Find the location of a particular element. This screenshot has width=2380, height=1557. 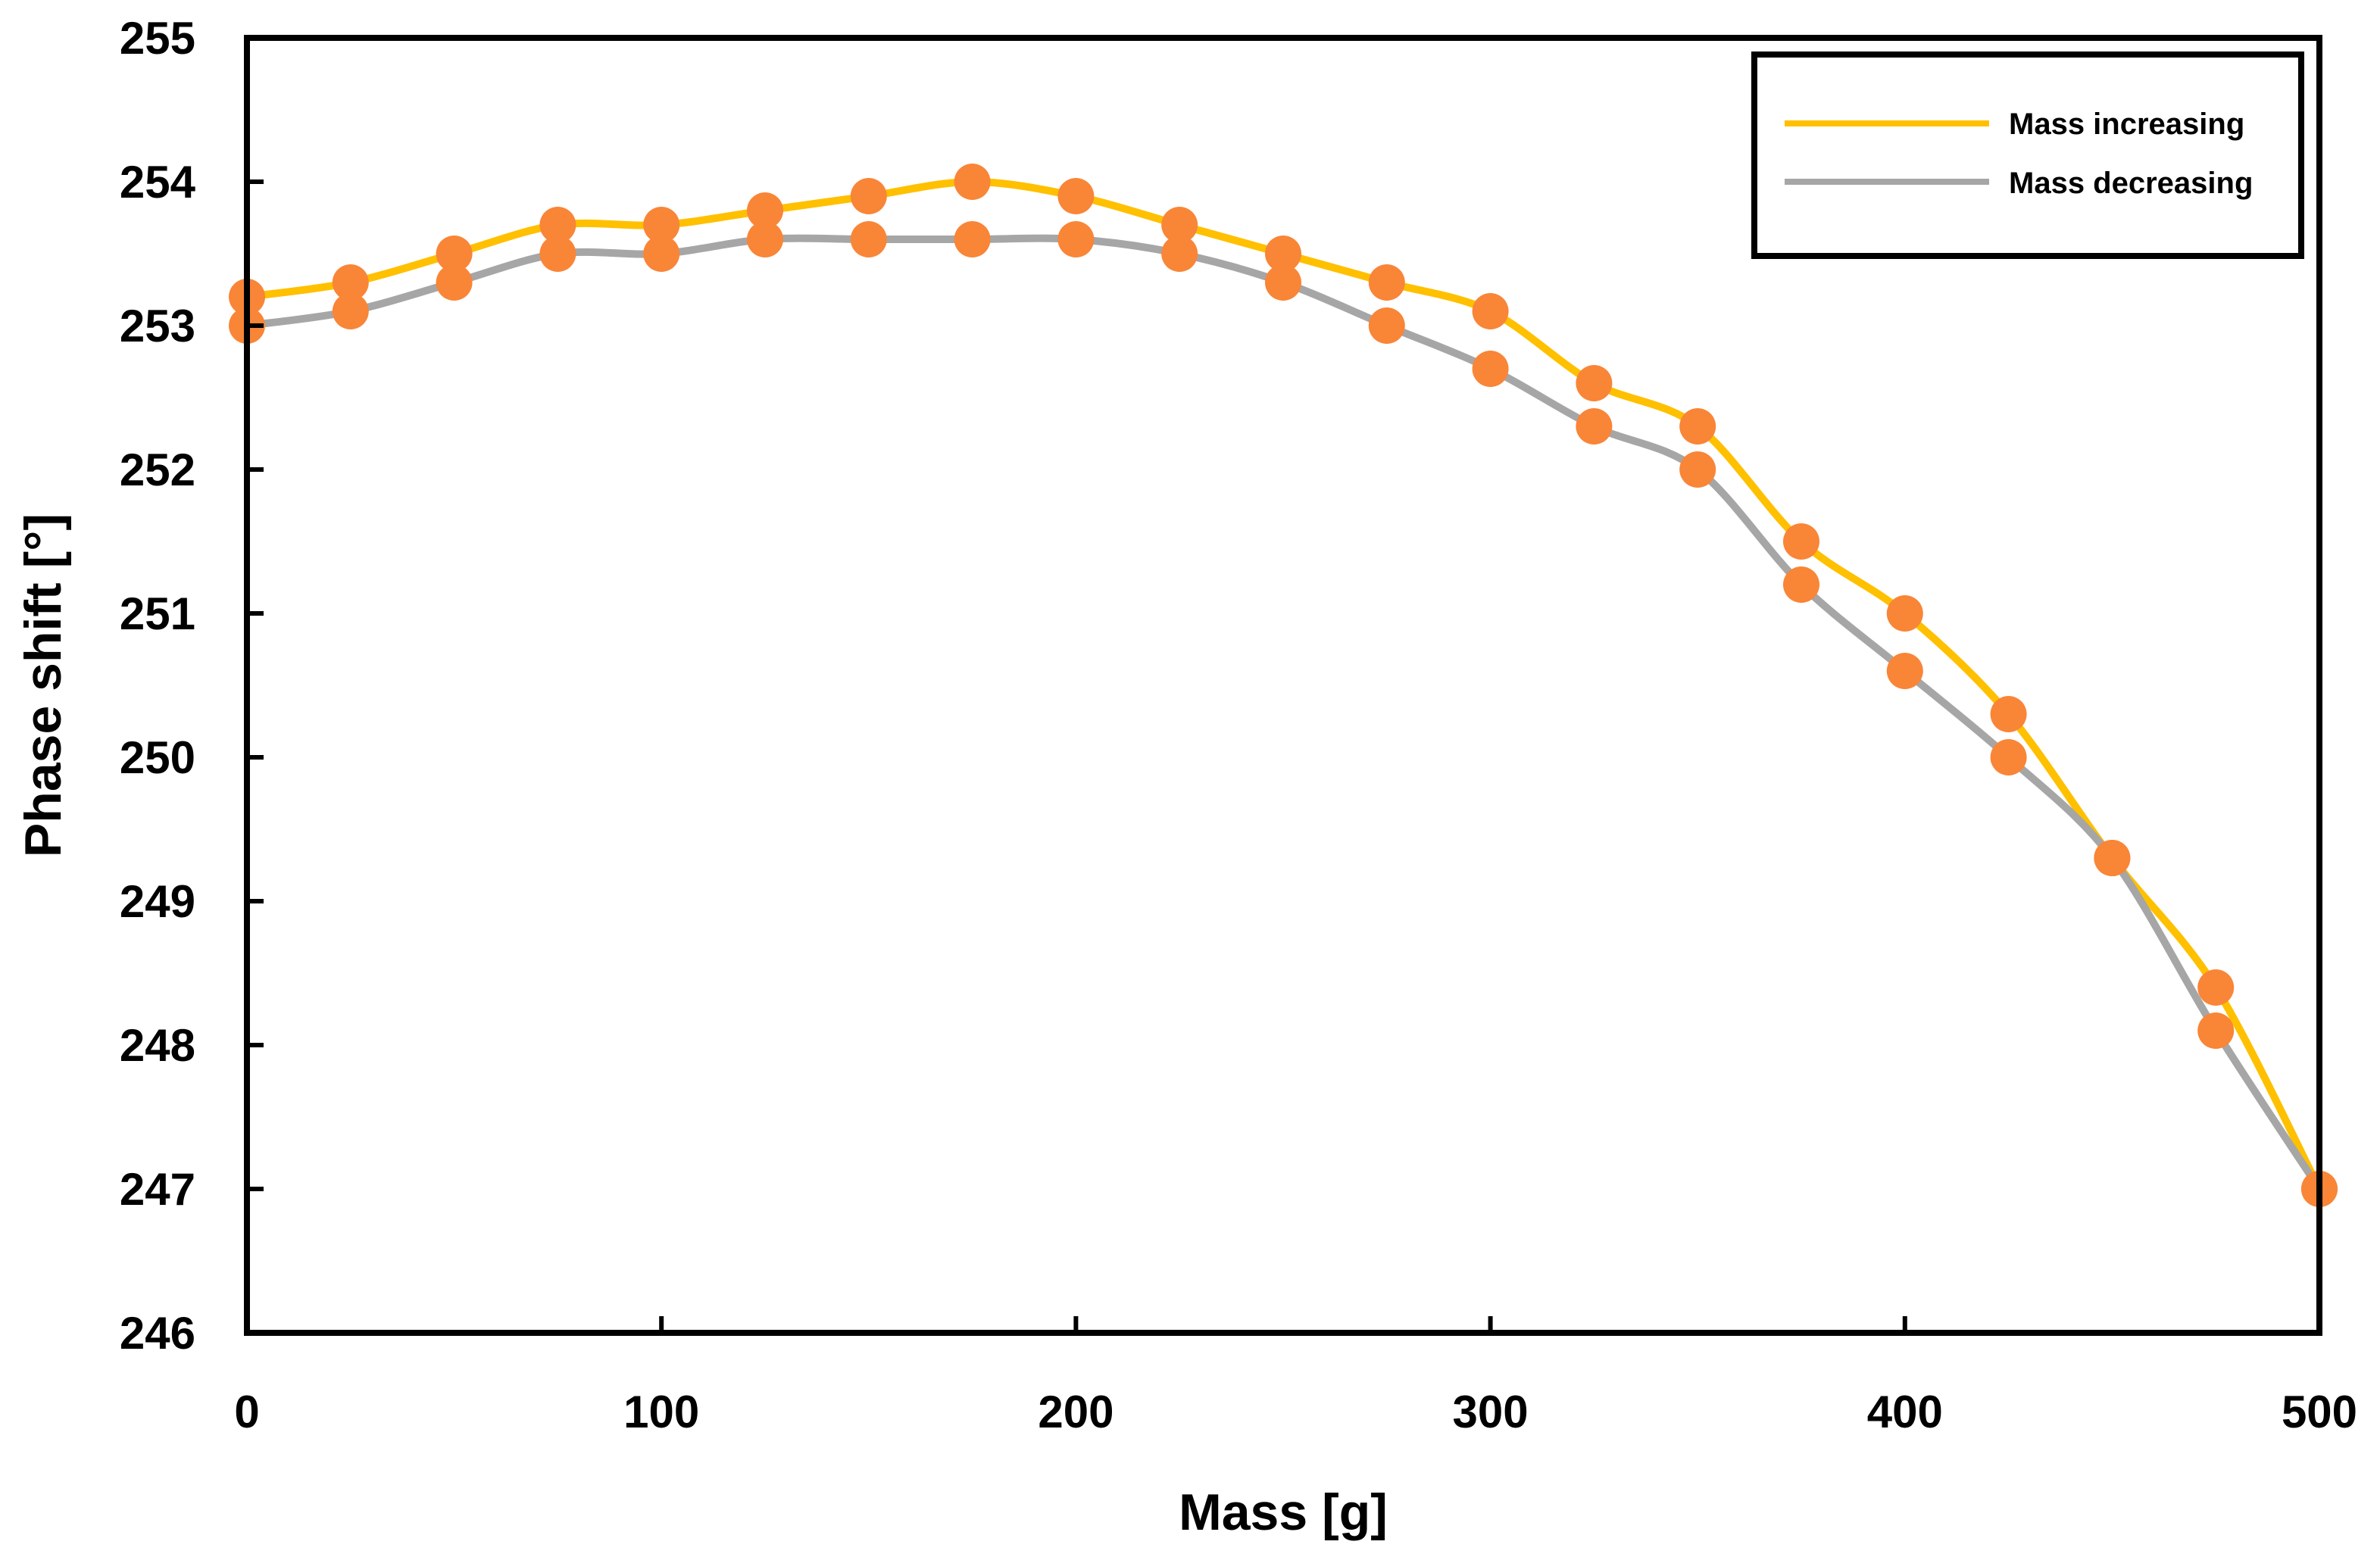

y-axis-ticks: 246 247 248 249 250 251 252 253 254 255 is located at coordinates (192, 686).